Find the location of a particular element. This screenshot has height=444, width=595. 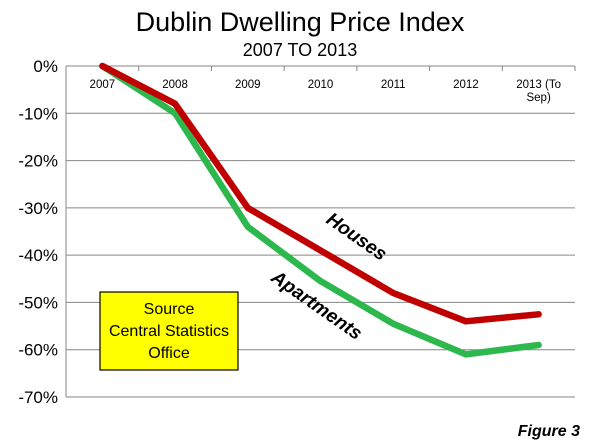

x-tick-label: 2013 (To is located at coordinates (538, 85).